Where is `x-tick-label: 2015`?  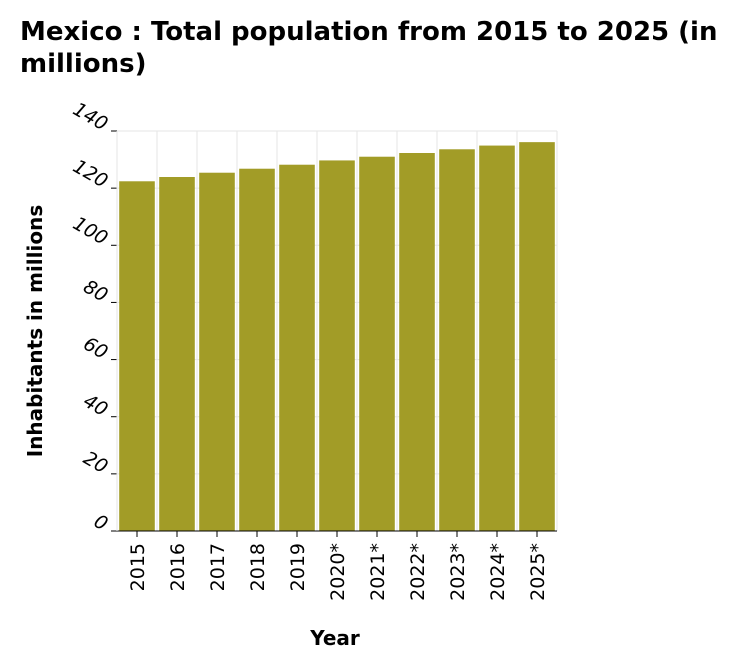
x-tick-label: 2015 is located at coordinates (138, 567).